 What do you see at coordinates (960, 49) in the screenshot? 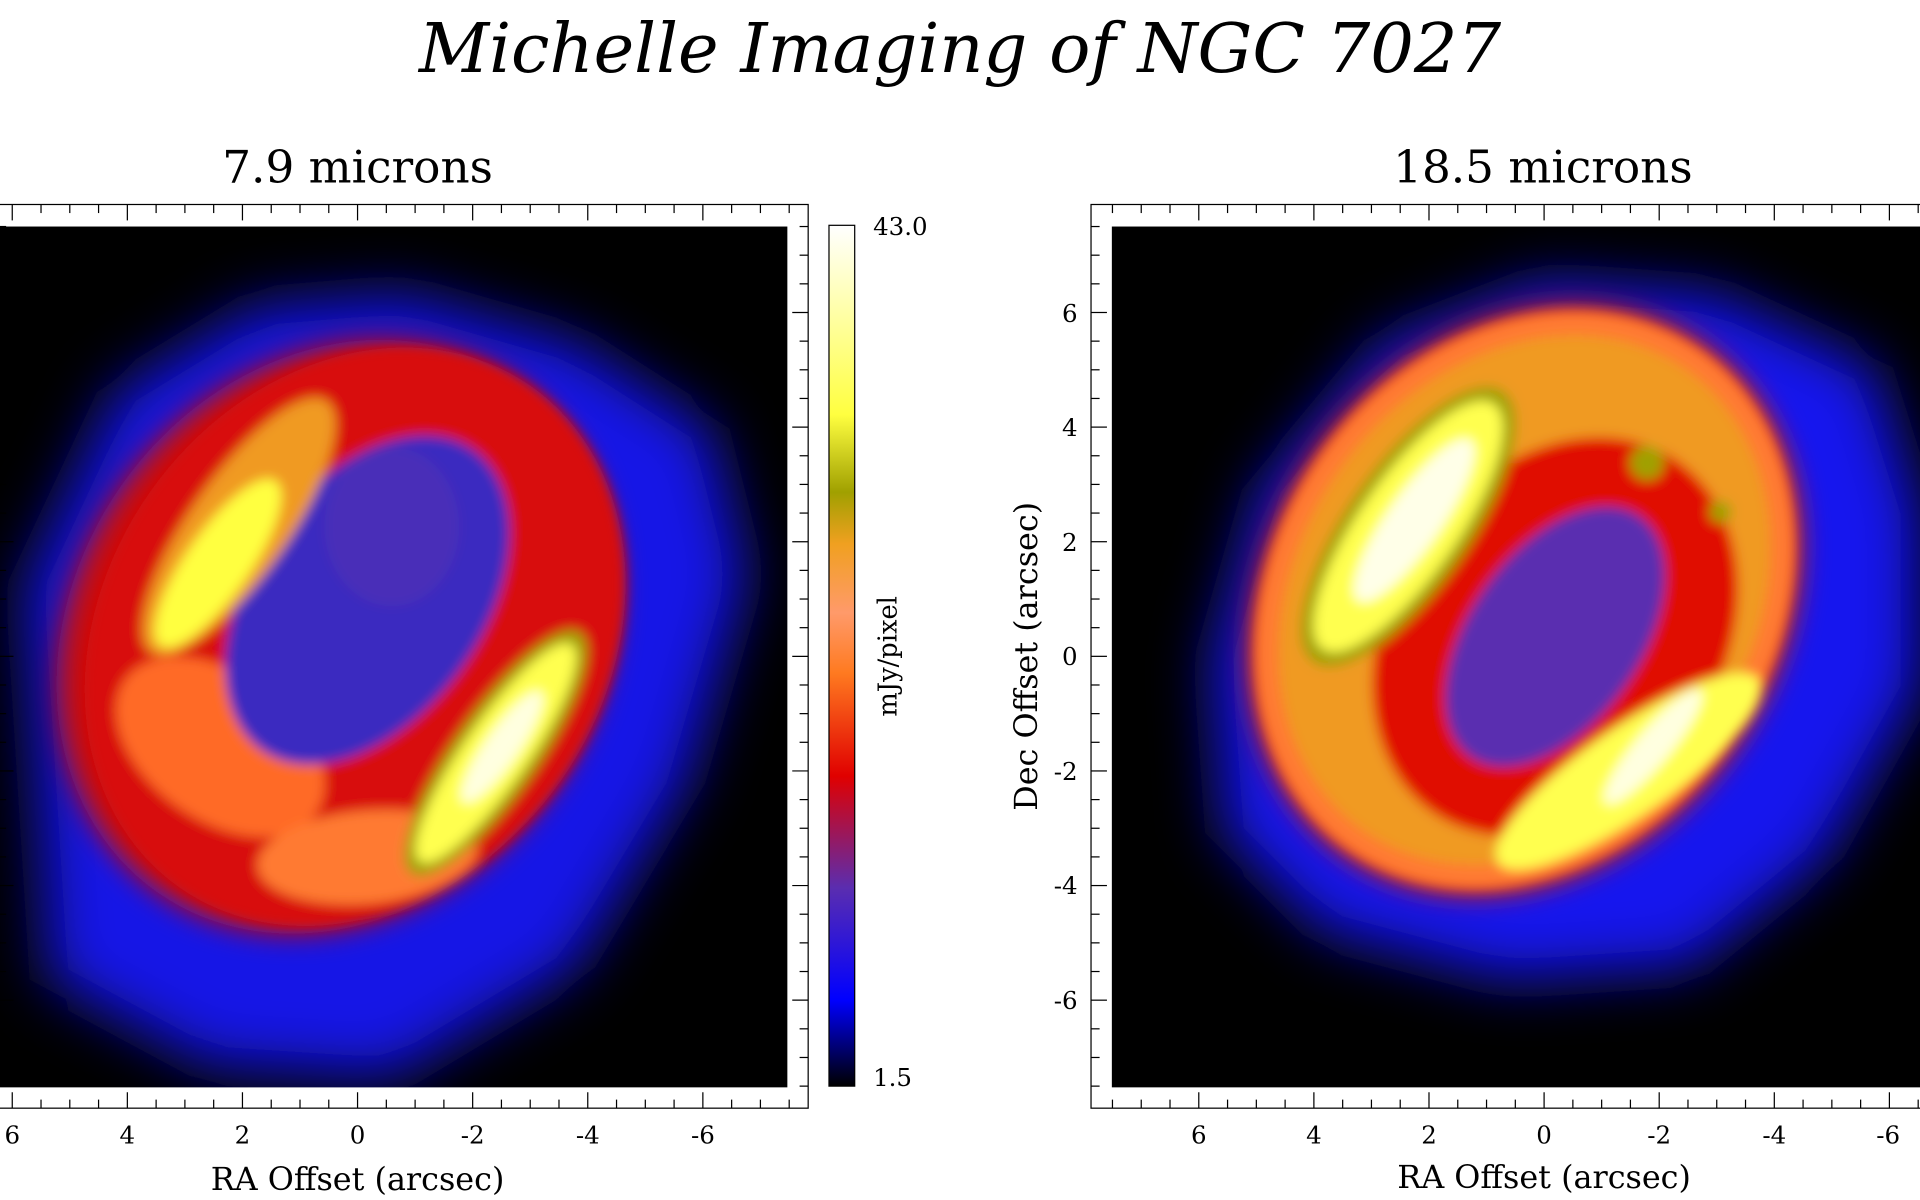
I see `figure-title: Michelle Imaging of NGC 7027` at bounding box center [960, 49].